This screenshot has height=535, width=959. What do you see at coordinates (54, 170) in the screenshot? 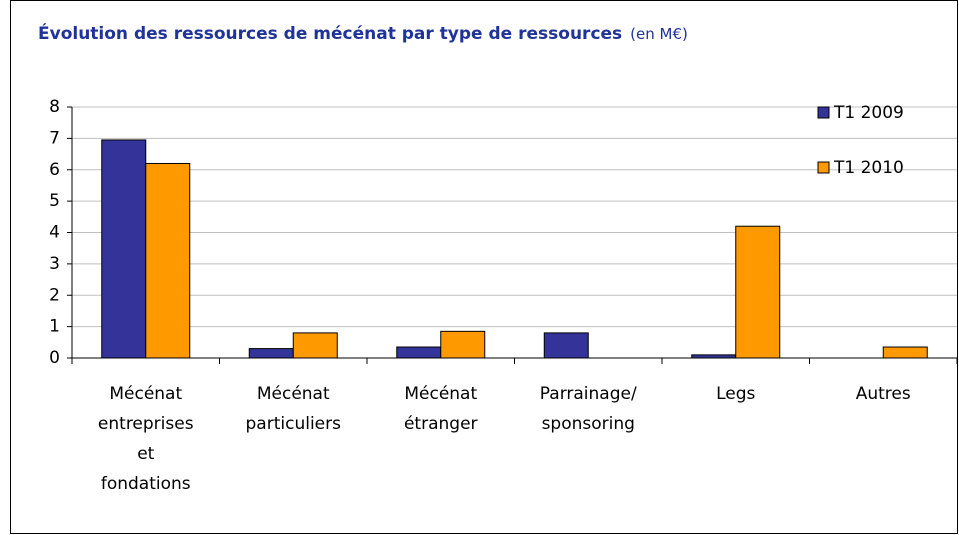
I see `y-tick-label: 6` at bounding box center [54, 170].